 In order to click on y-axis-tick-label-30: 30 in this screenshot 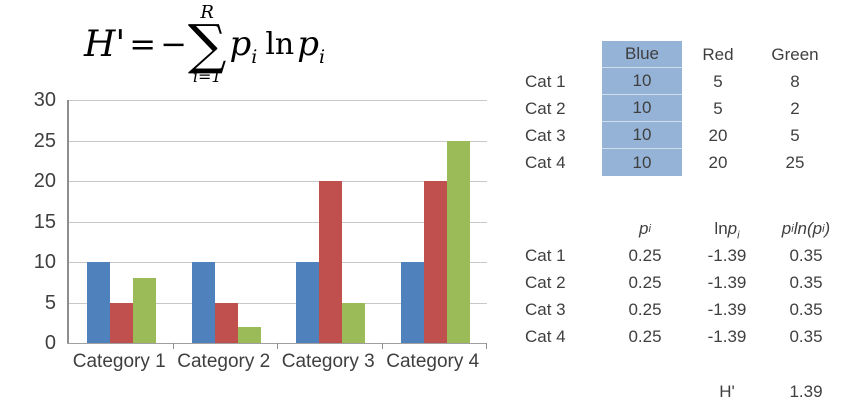, I will do `click(44, 100)`.